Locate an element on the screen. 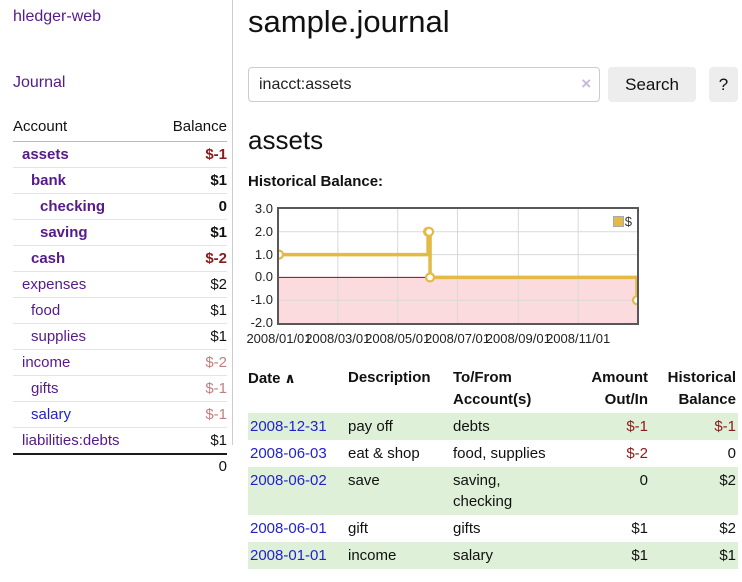  account-link-saving: saving is located at coordinates (64, 232).